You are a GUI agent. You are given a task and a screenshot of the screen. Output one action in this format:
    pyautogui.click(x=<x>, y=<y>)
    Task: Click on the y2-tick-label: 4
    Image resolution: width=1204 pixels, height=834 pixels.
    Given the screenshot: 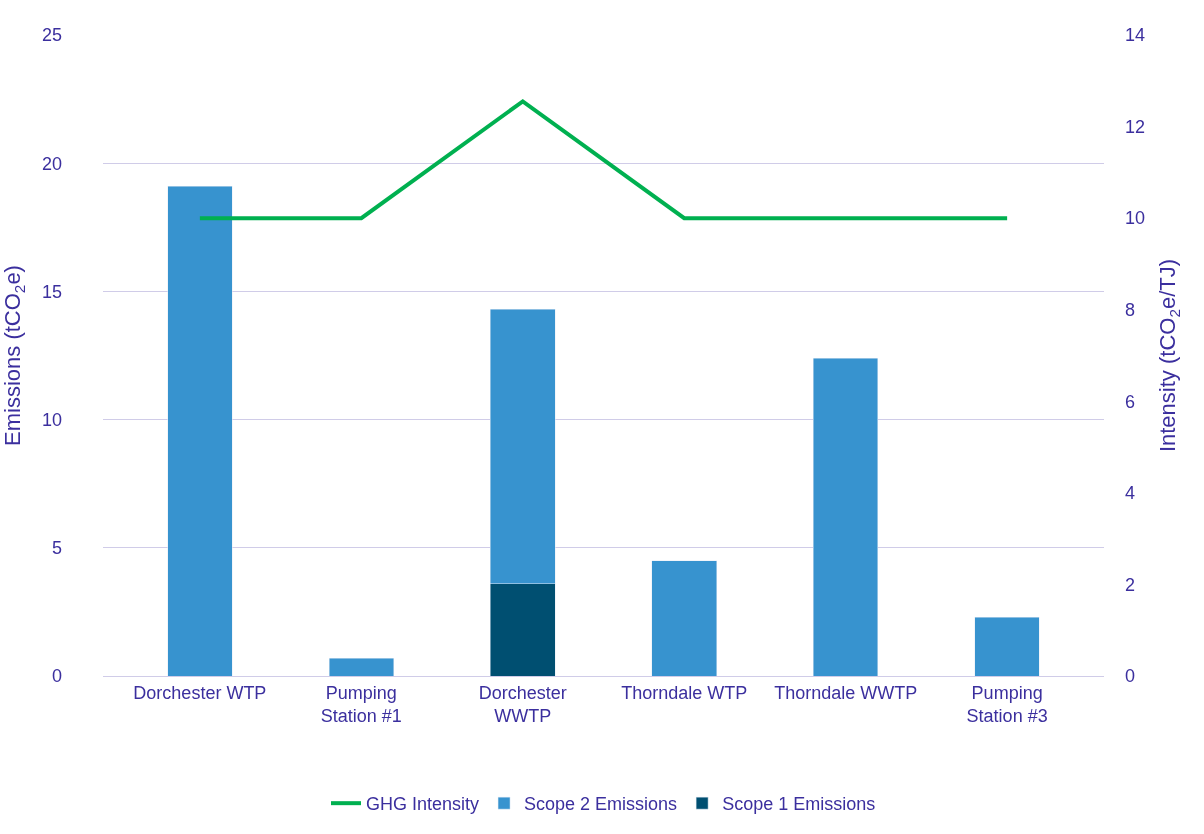 What is the action you would take?
    pyautogui.click(x=1130, y=493)
    